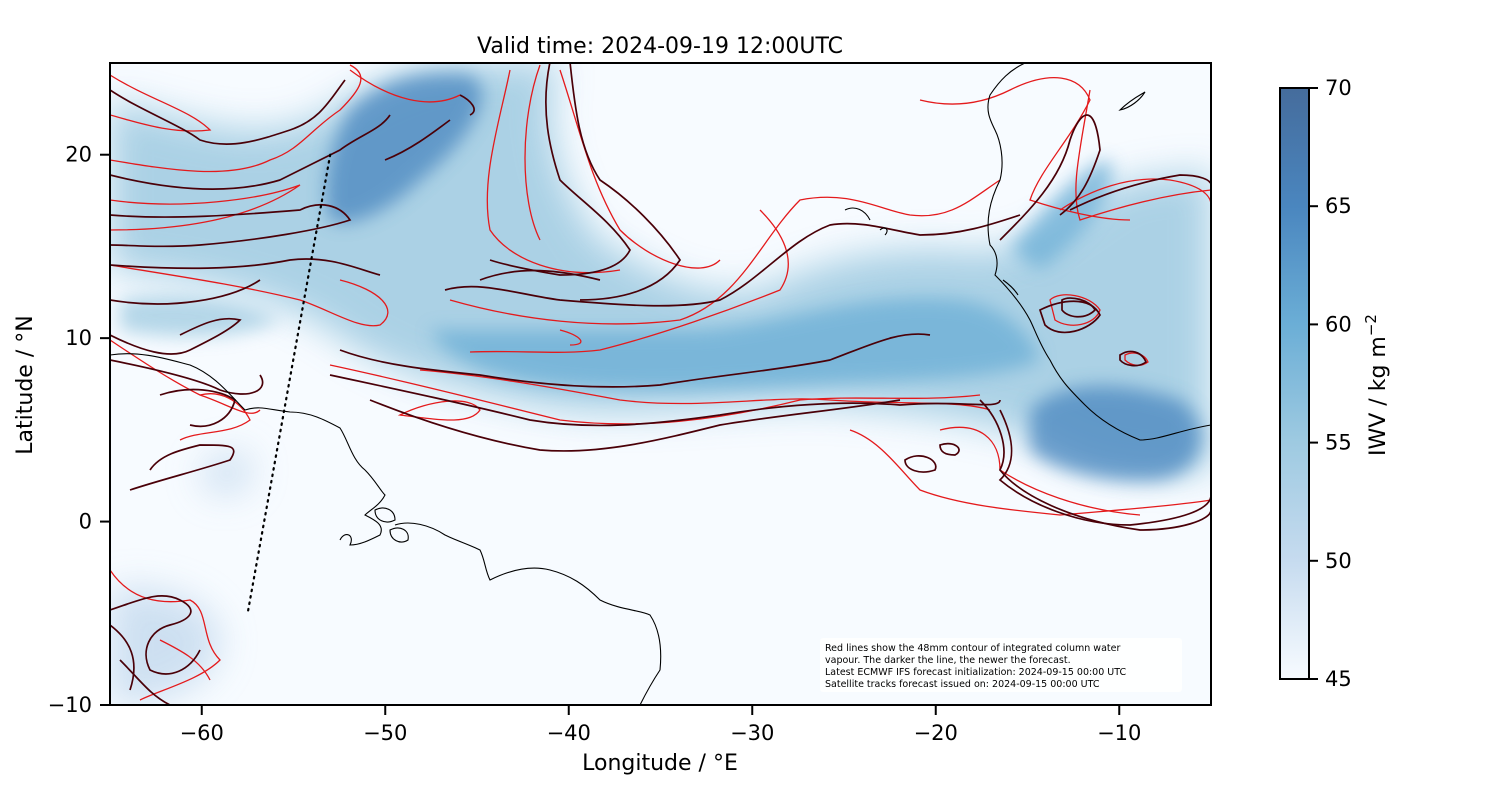  I want to click on colorbar-label-text: IWV / kg m, so click(1378, 396).